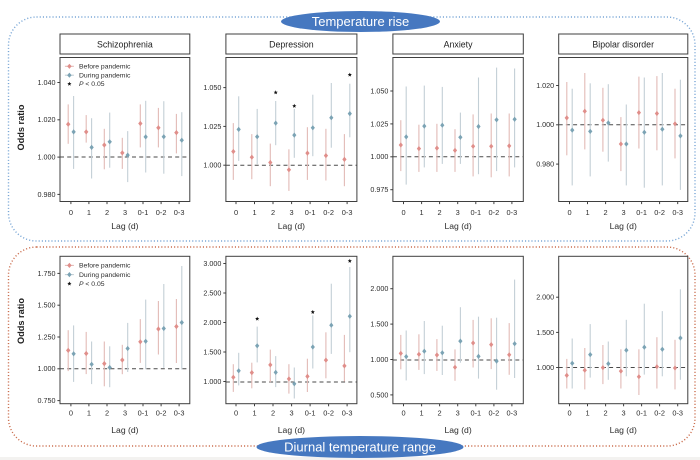 This screenshot has height=460, width=700. What do you see at coordinates (212, 292) in the screenshot?
I see `svg-text: 2.500` at bounding box center [212, 292].